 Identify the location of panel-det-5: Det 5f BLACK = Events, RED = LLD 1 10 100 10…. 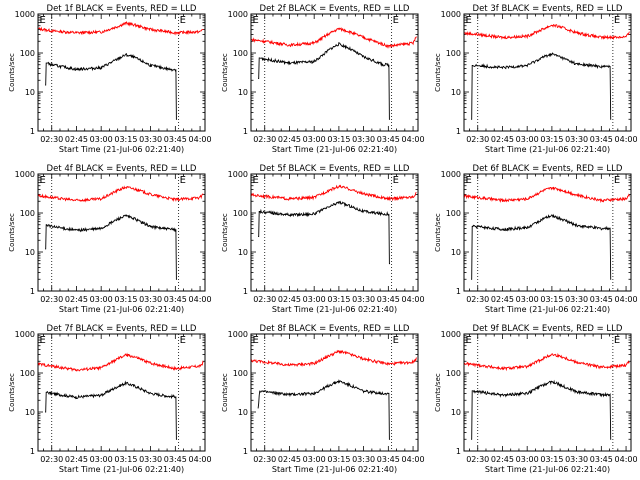
(323, 239).